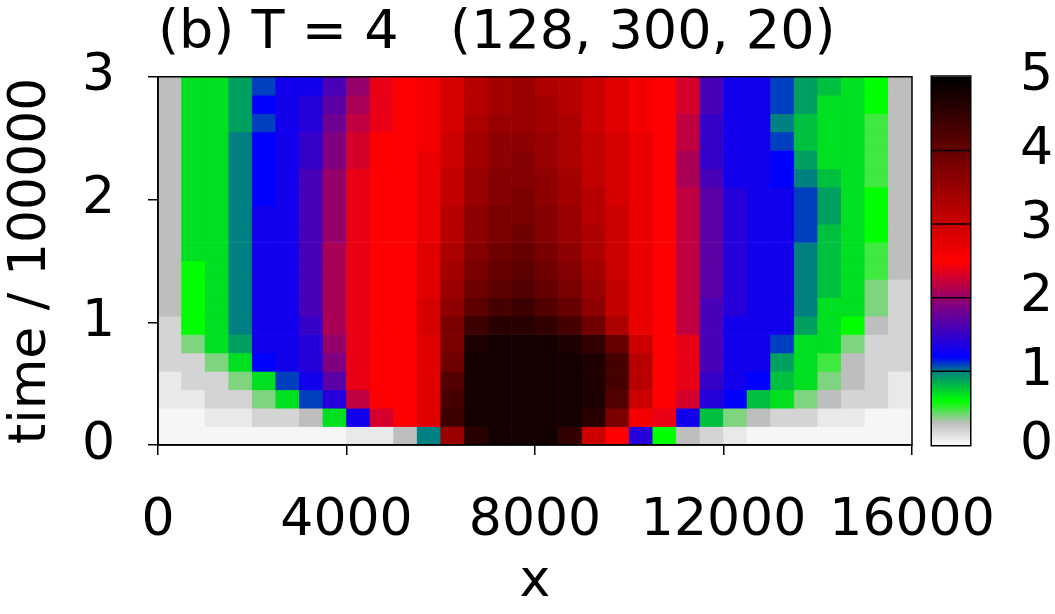 This screenshot has height=614, width=1055. What do you see at coordinates (98, 440) in the screenshot?
I see `y-tick-label: 0` at bounding box center [98, 440].